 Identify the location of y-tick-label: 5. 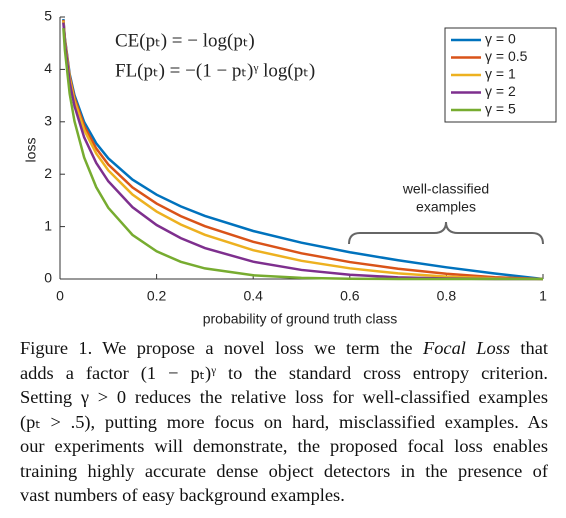
(48, 16).